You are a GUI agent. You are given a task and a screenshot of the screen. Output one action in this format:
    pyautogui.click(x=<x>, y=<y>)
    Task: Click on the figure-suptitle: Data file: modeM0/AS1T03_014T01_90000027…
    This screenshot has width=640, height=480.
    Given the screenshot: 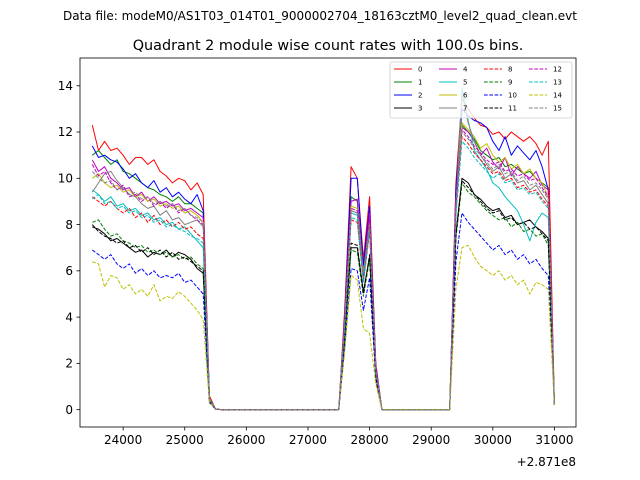 What is the action you would take?
    pyautogui.click(x=320, y=16)
    